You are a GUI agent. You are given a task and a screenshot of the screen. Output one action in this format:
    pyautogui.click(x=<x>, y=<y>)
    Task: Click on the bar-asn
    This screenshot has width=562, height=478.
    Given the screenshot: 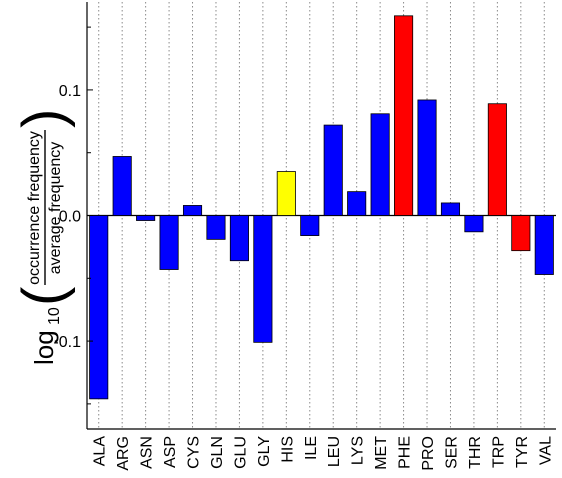 What is the action you would take?
    pyautogui.click(x=146, y=218)
    